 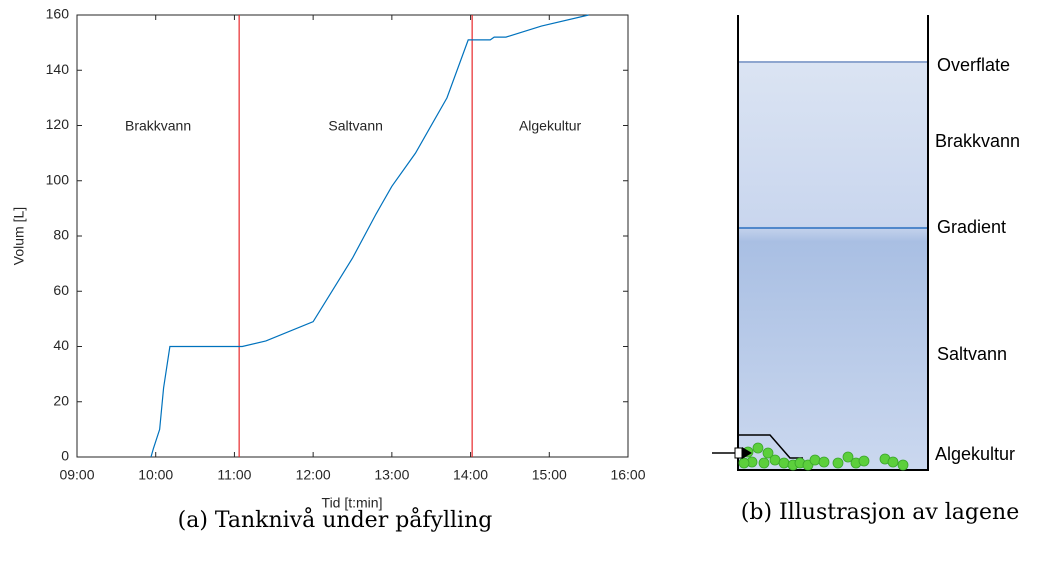 What do you see at coordinates (973, 65) in the screenshot?
I see `diagram-label: Overflate` at bounding box center [973, 65].